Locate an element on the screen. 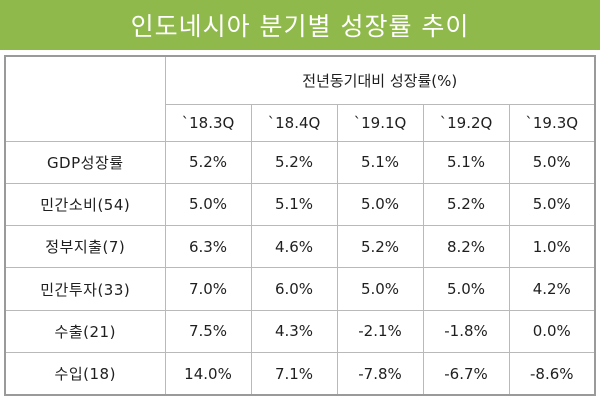  table-cell: 4.2% is located at coordinates (552, 289).